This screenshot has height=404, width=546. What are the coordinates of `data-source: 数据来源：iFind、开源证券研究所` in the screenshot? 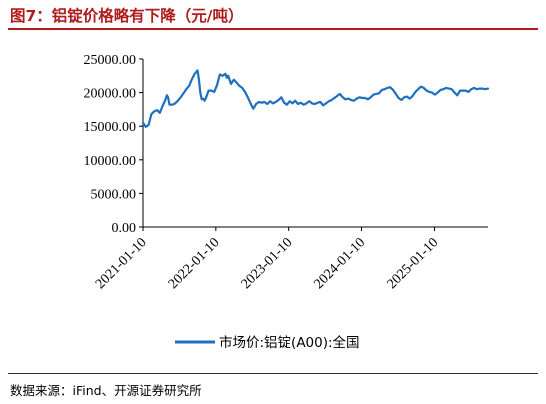 It's located at (106, 390).